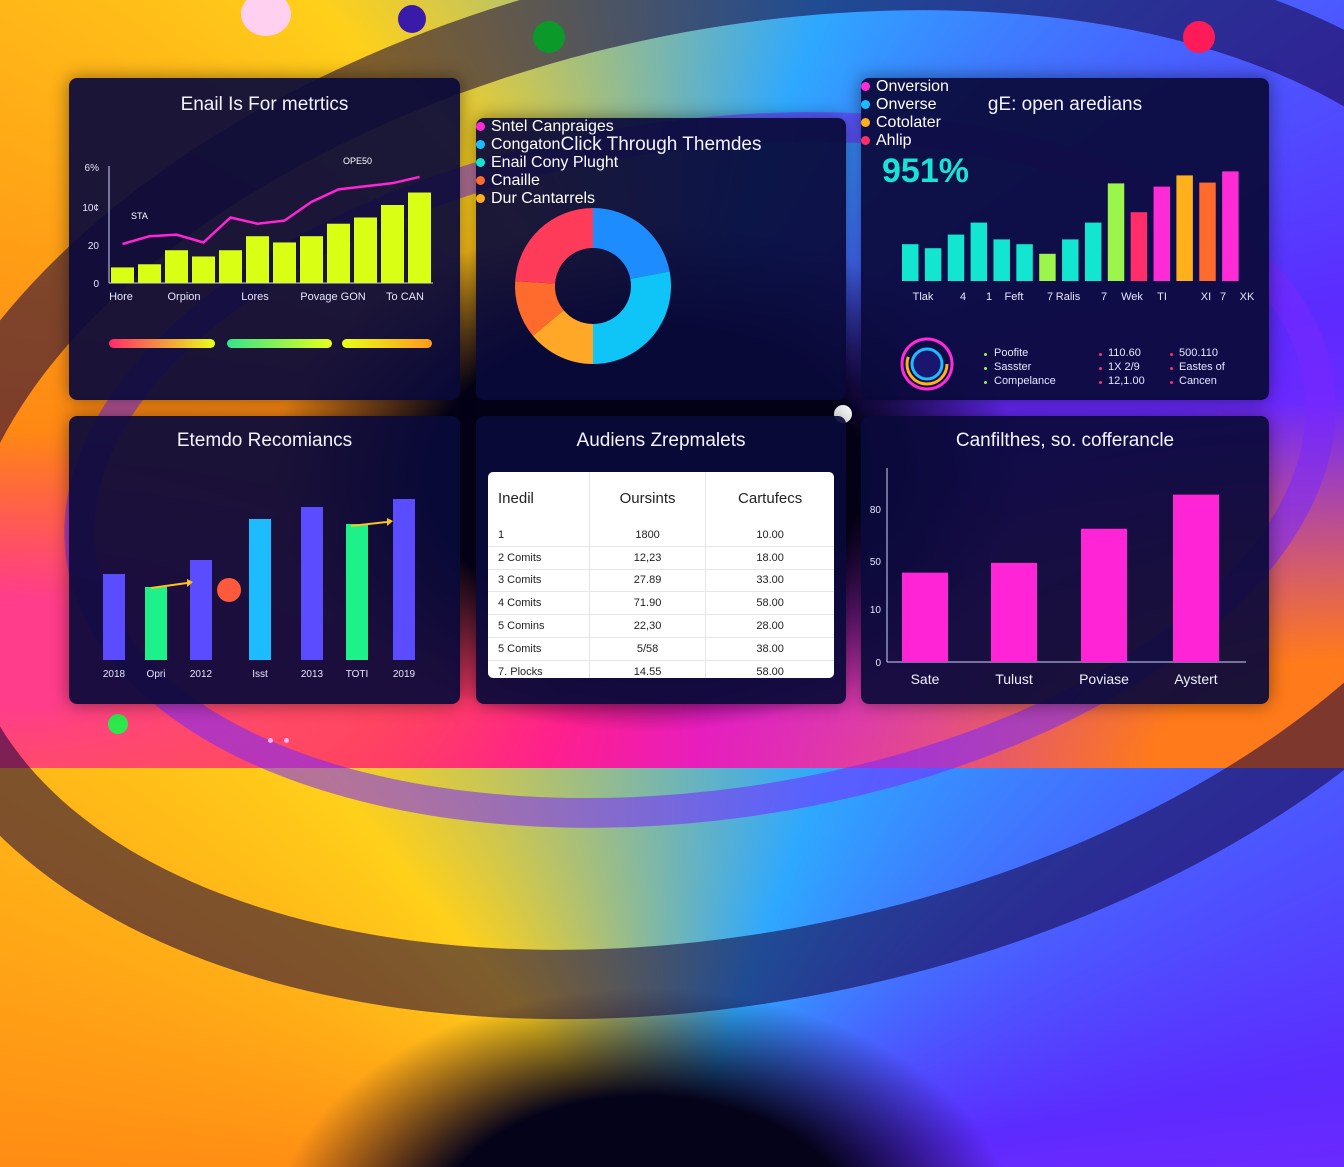 This screenshot has width=1344, height=1167. I want to click on highlight-marker, so click(229, 590).